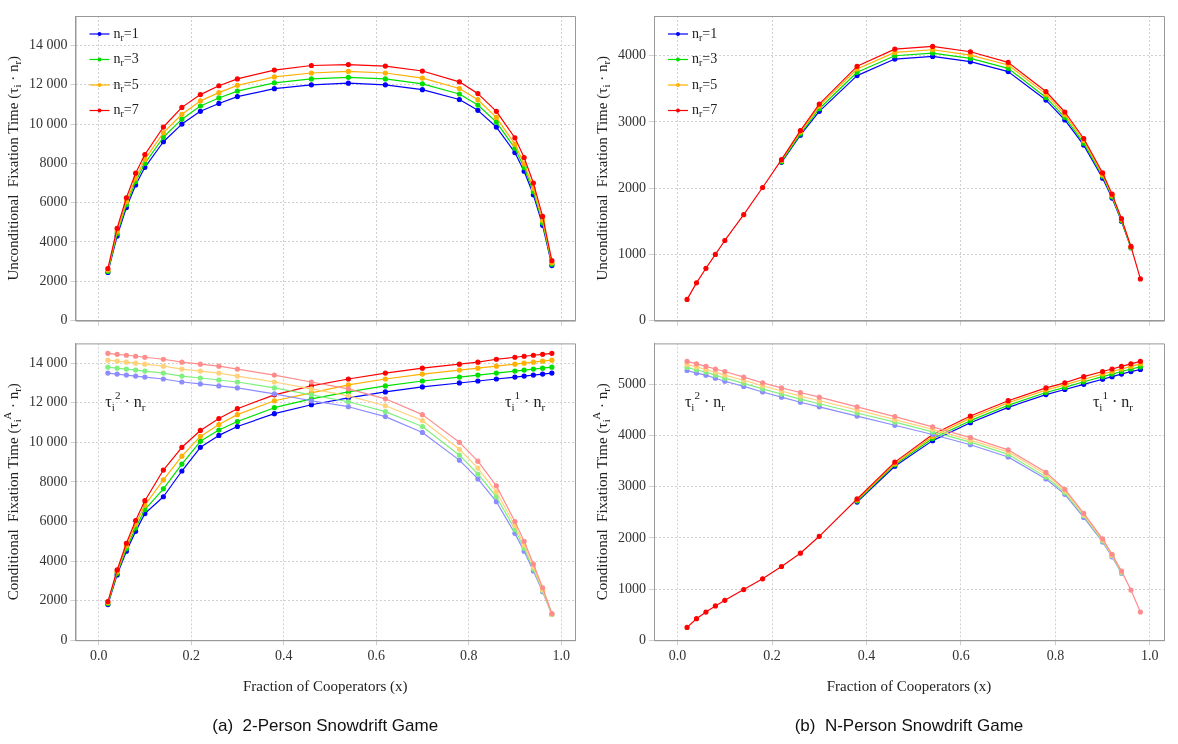  Describe the element at coordinates (632, 384) in the screenshot. I see `y-tick-label: 5000` at that location.